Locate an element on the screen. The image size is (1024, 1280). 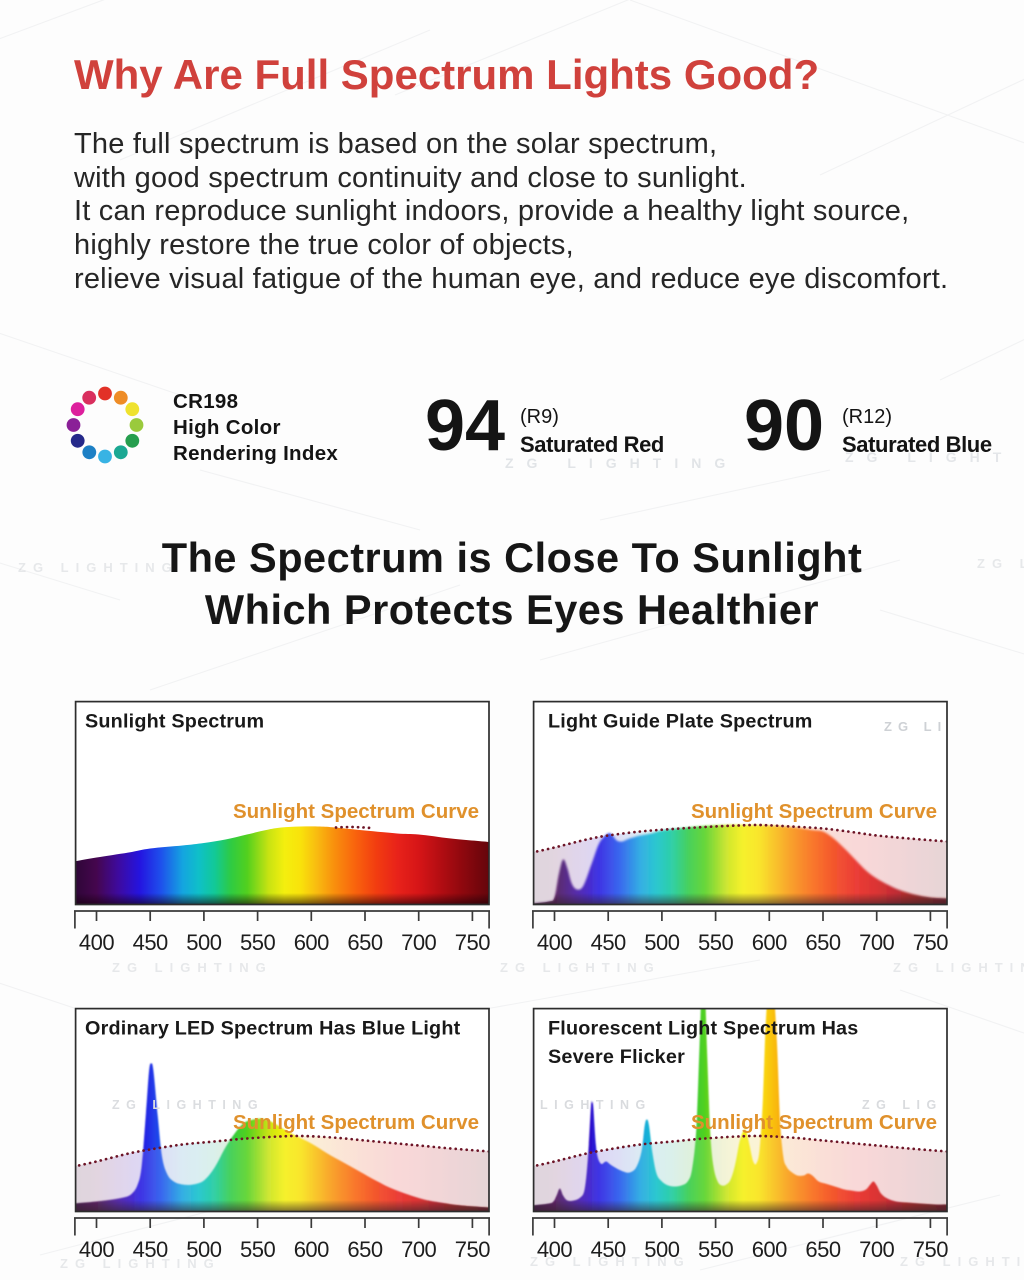
svg-text: ZG LIG is located at coordinates (902, 1105).